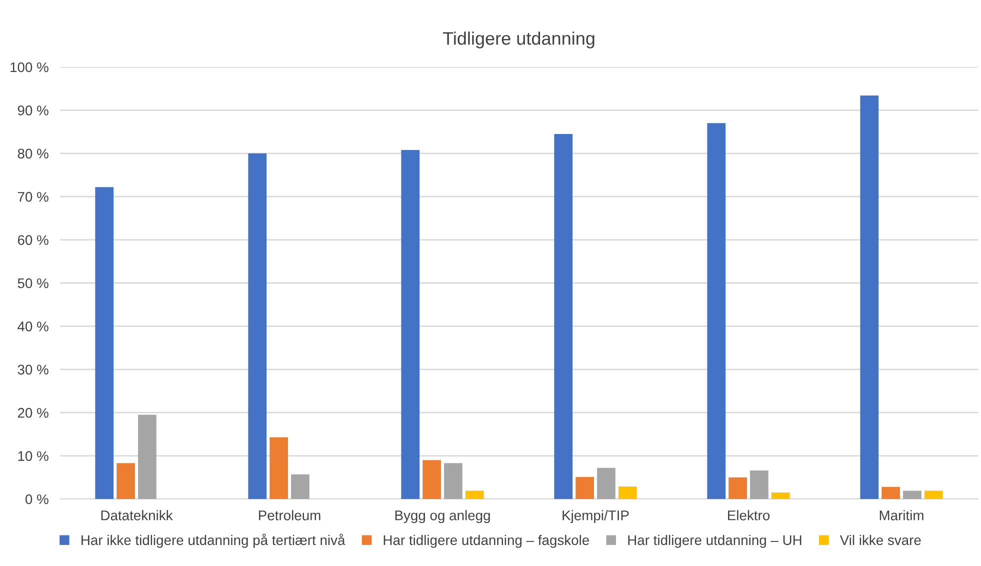 The image size is (981, 566). What do you see at coordinates (29, 67) in the screenshot?
I see `y-tick-label: 100 %` at bounding box center [29, 67].